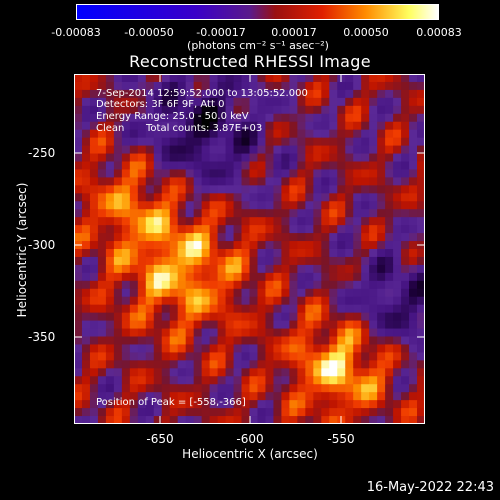  What do you see at coordinates (42, 245) in the screenshot?
I see `y-tick-label: -300` at bounding box center [42, 245].